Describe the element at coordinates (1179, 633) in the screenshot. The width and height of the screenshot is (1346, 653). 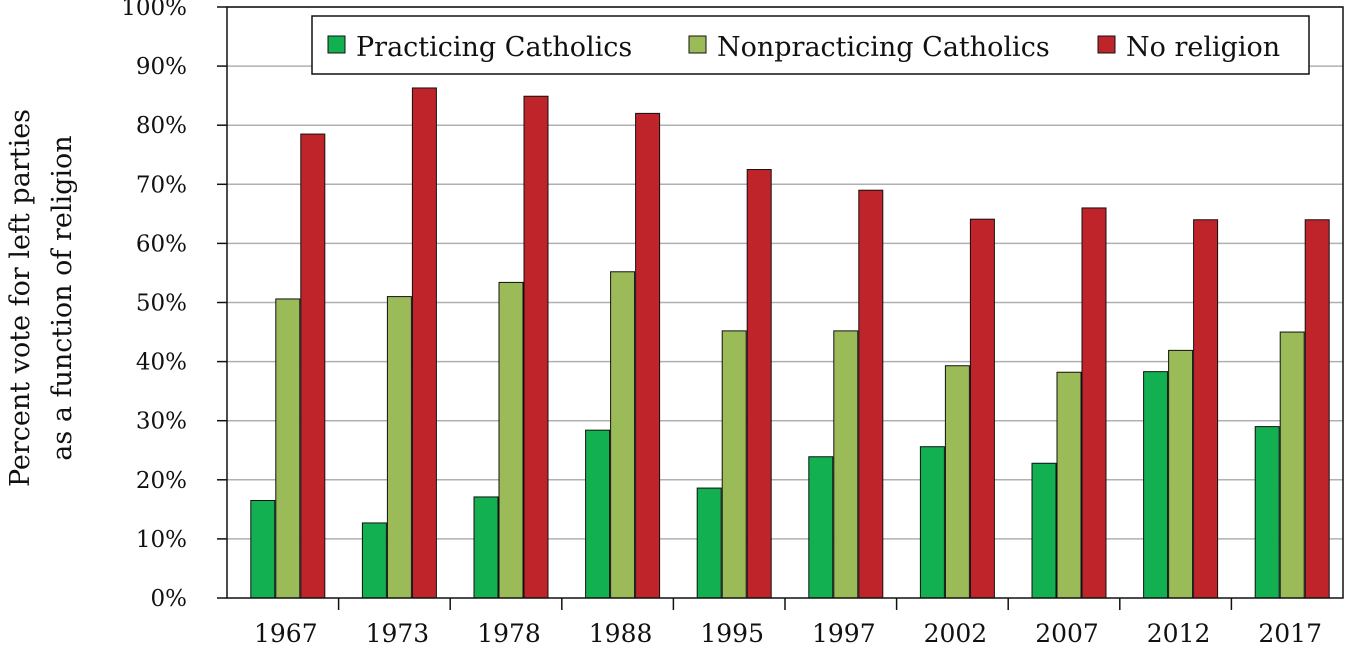
I see `x-tick-label: 2012` at that location.